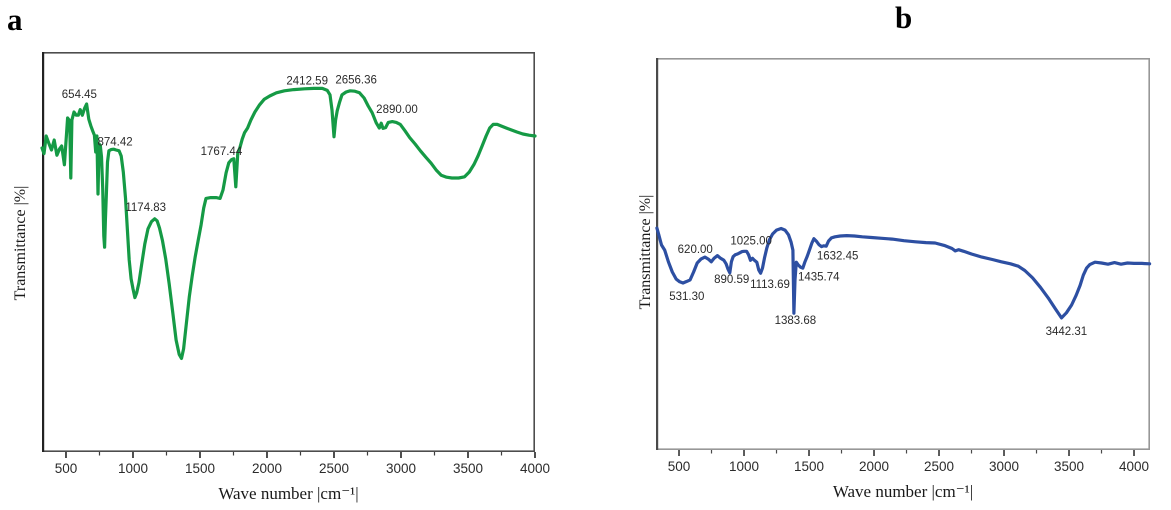 The width and height of the screenshot is (1171, 510). I want to click on panel-a-letter: a, so click(15, 19).